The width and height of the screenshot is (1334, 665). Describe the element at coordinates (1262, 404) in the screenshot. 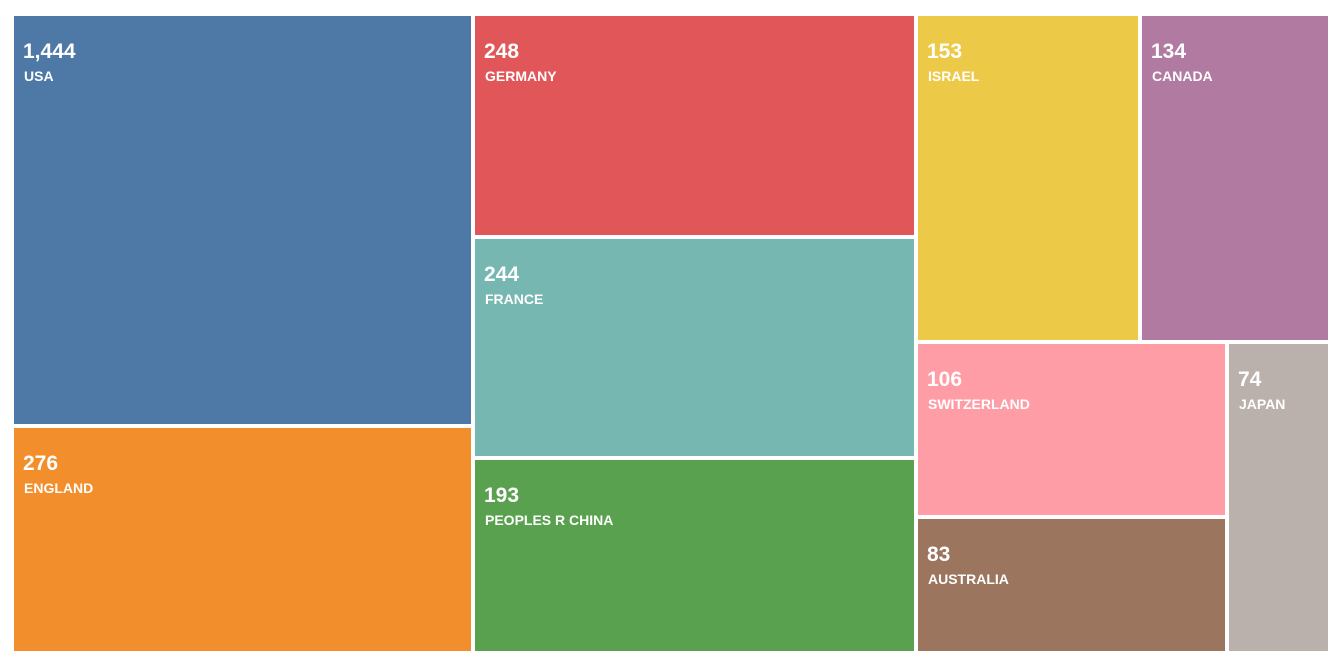

I see `tile-label: JAPAN` at that location.